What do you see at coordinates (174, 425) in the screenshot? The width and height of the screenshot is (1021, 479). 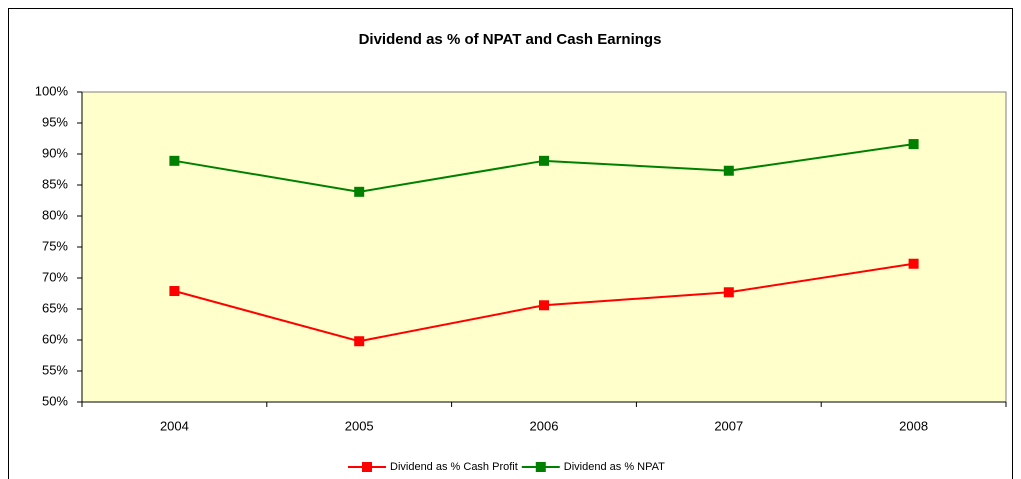 I see `x-tick-label: 2004` at bounding box center [174, 425].